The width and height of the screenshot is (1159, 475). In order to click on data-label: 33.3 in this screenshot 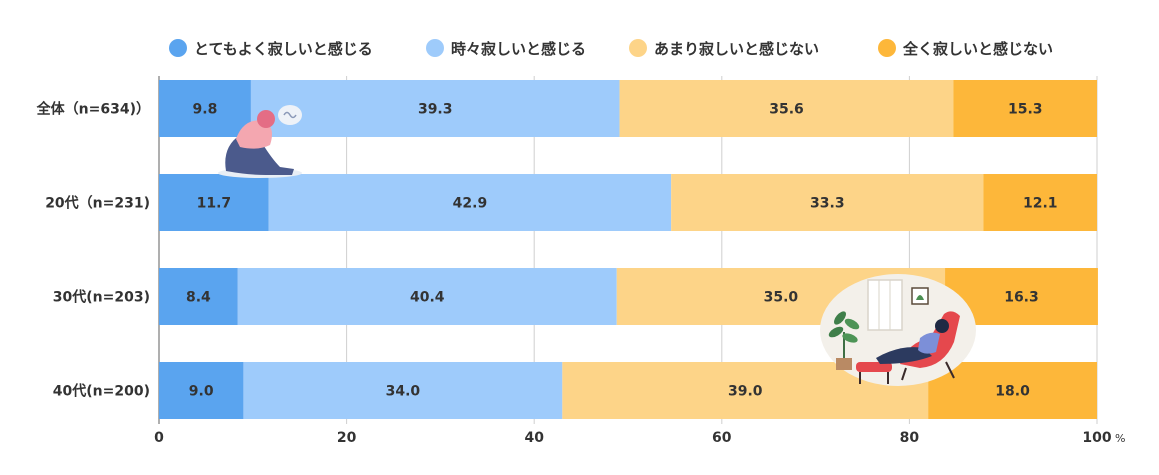, I will do `click(827, 204)`.